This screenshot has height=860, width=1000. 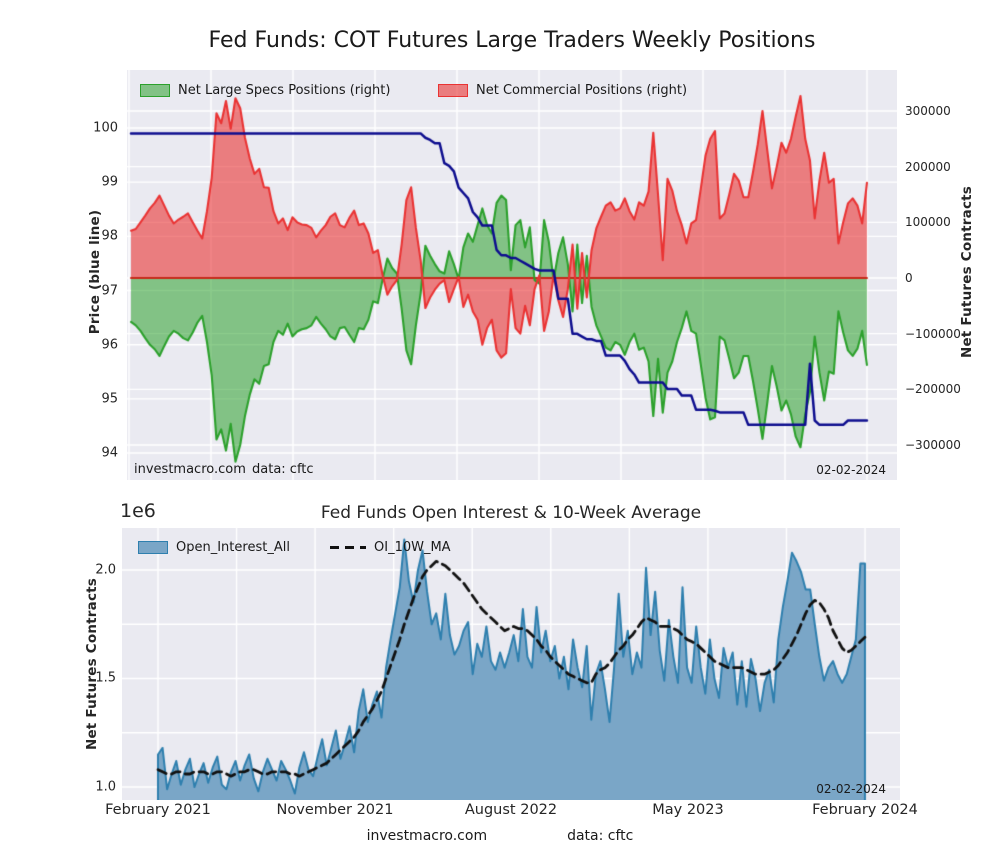 I want to click on top-ylabel-right: Net Futures Contracts, so click(x=967, y=272).